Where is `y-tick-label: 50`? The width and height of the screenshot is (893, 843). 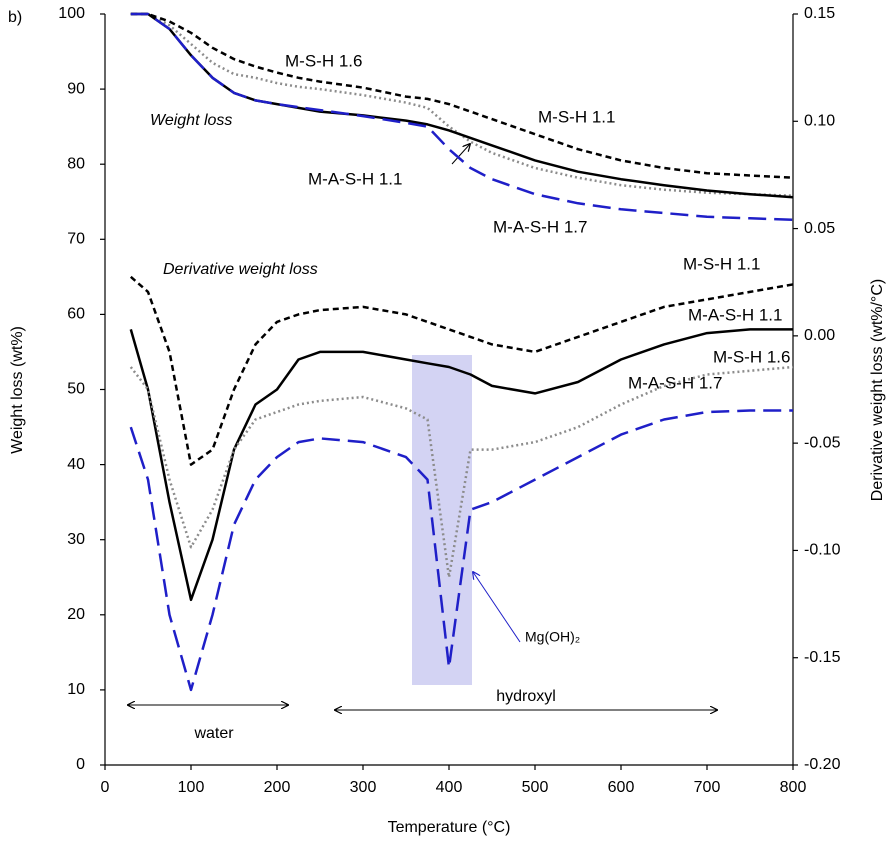
y-tick-label: 50 is located at coordinates (76, 389).